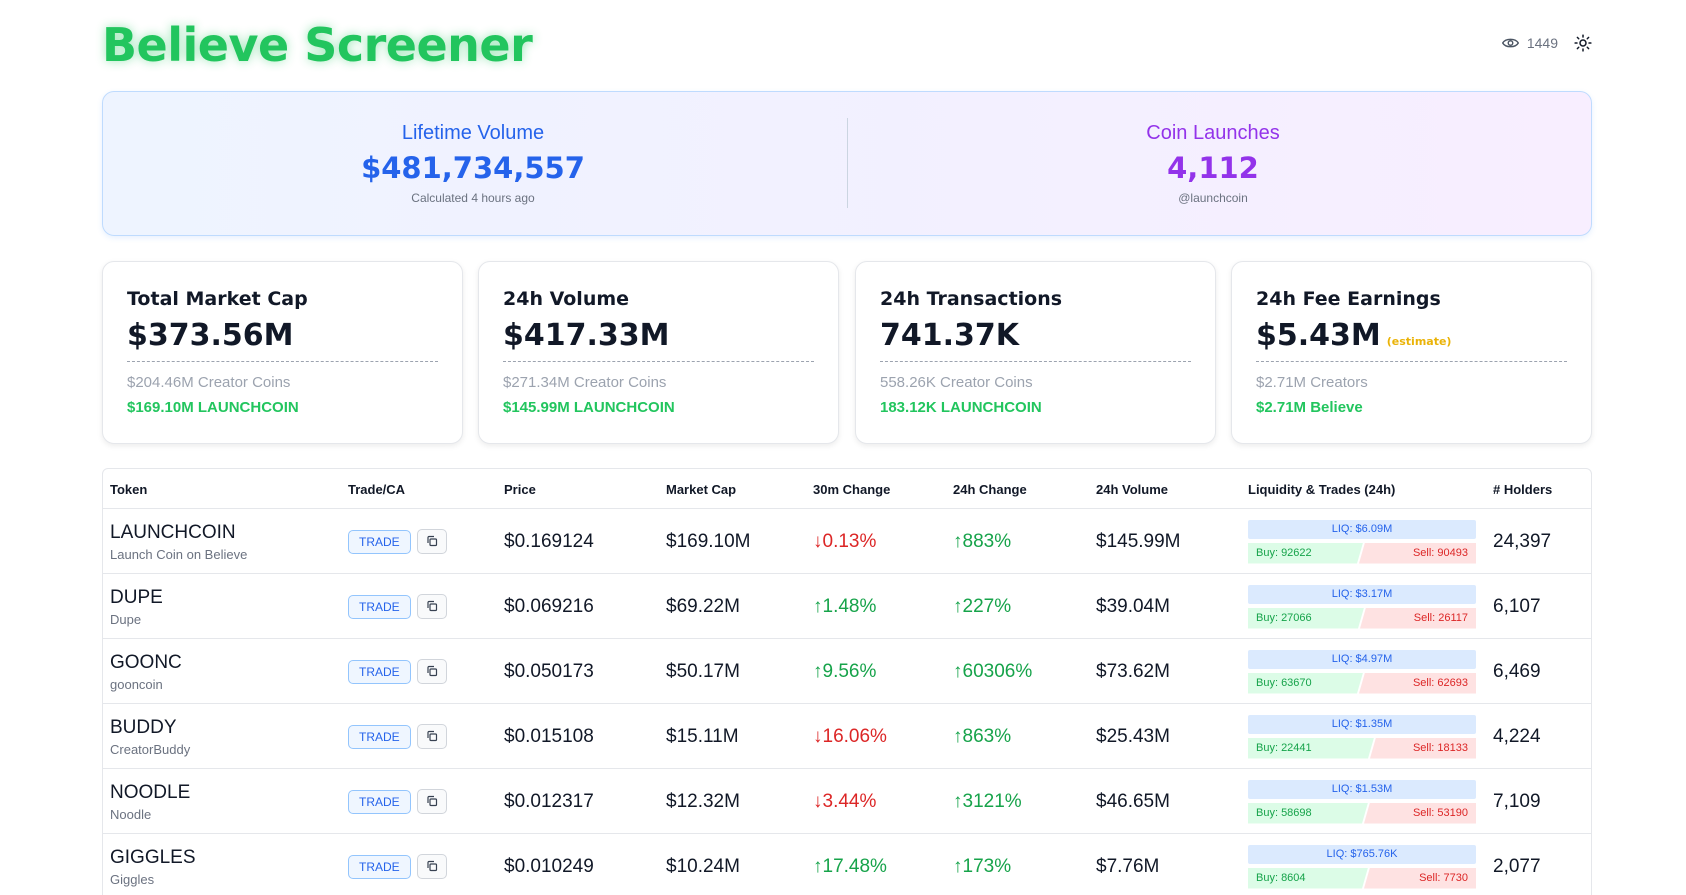 The width and height of the screenshot is (1686, 895). What do you see at coordinates (1523, 489) in the screenshot?
I see `column-header-holders: # Holders` at bounding box center [1523, 489].